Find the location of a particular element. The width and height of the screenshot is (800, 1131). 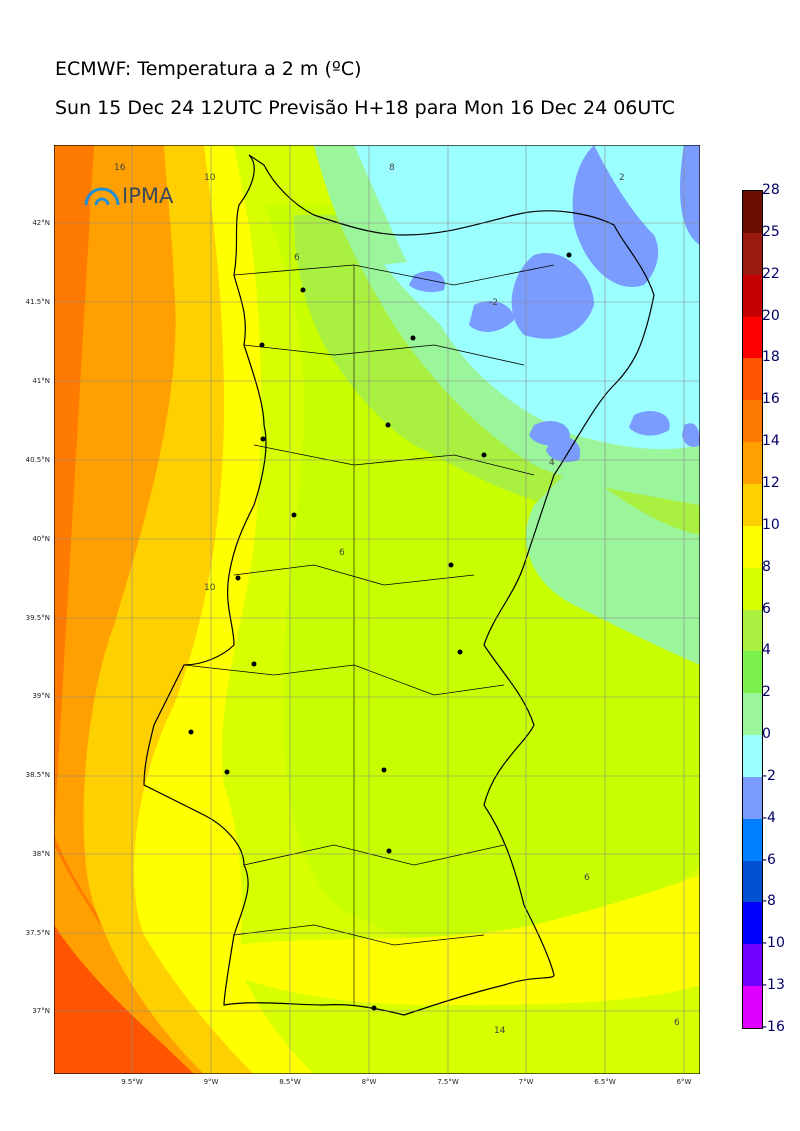

colorbar-label: 22 is located at coordinates (771, 273).